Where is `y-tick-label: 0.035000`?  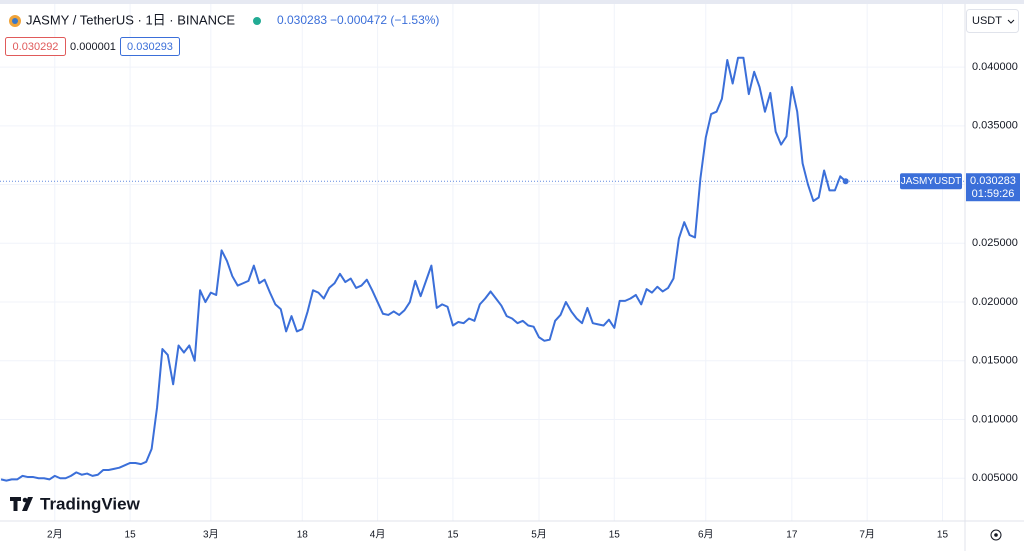 y-tick-label: 0.035000 is located at coordinates (995, 126).